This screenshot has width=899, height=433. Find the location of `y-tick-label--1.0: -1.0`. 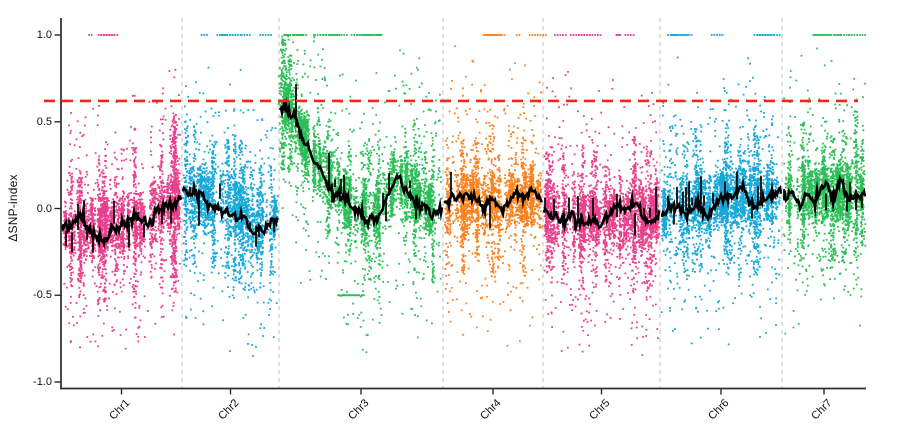

y-tick-label--1.0: -1.0 is located at coordinates (42, 382).